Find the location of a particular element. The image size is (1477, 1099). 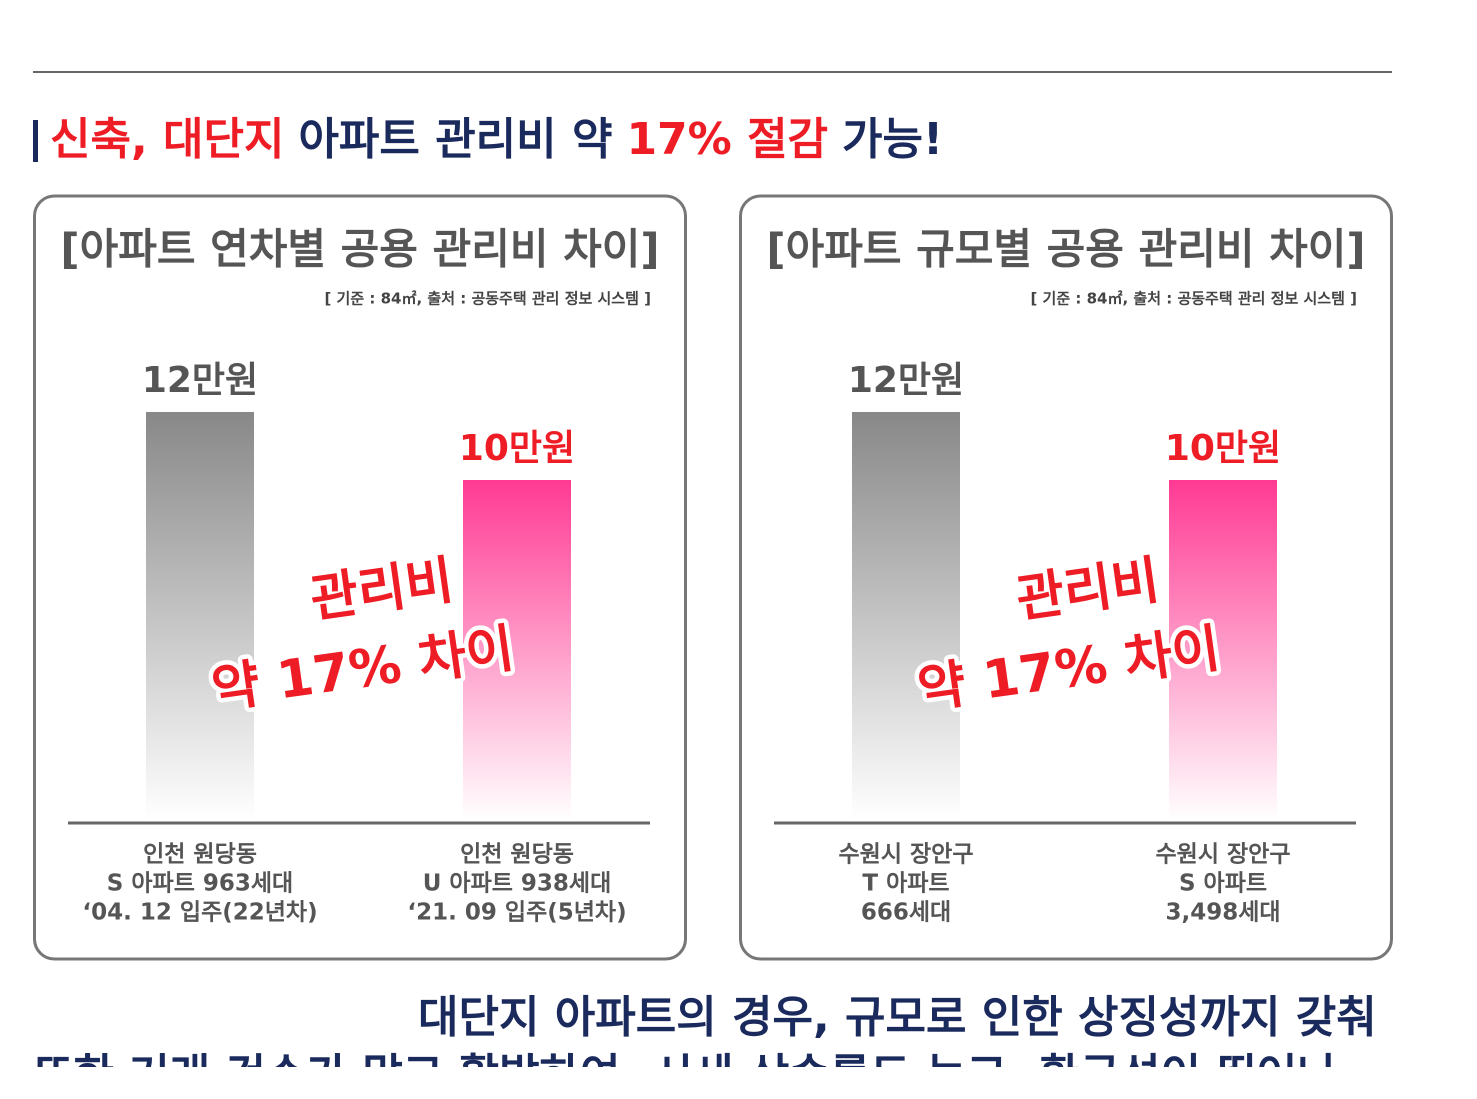

chart-title: [아파트 연차별 공용 관리비 차이] is located at coordinates (359, 249).